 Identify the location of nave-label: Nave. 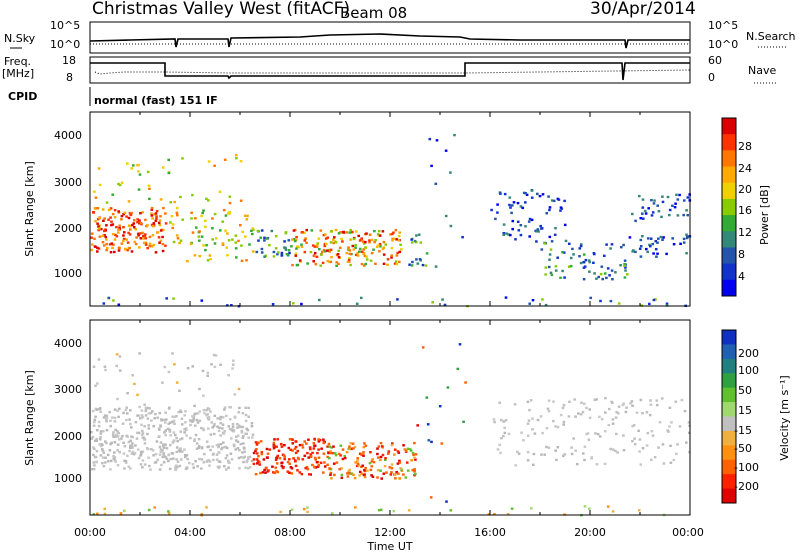
(762, 70).